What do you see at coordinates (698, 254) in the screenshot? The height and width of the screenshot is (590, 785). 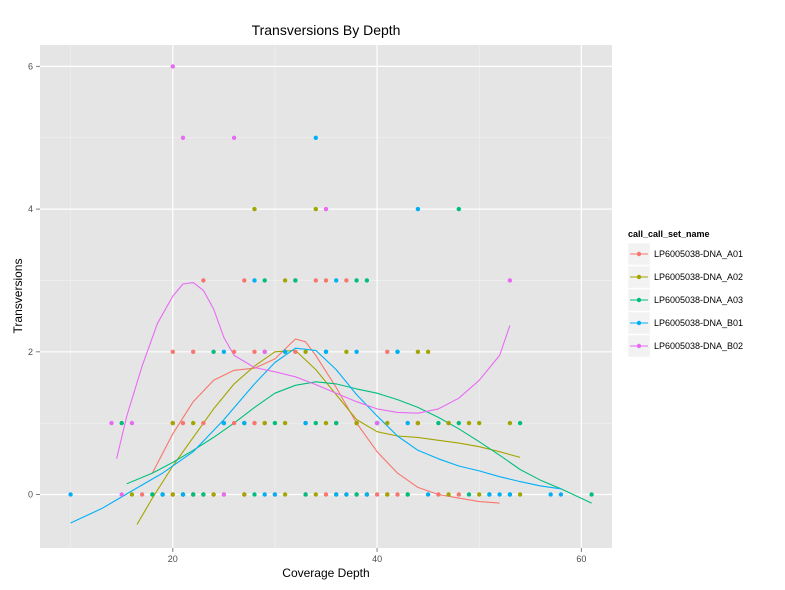 I see `legend-label: LP6005038-DNA_A01` at bounding box center [698, 254].